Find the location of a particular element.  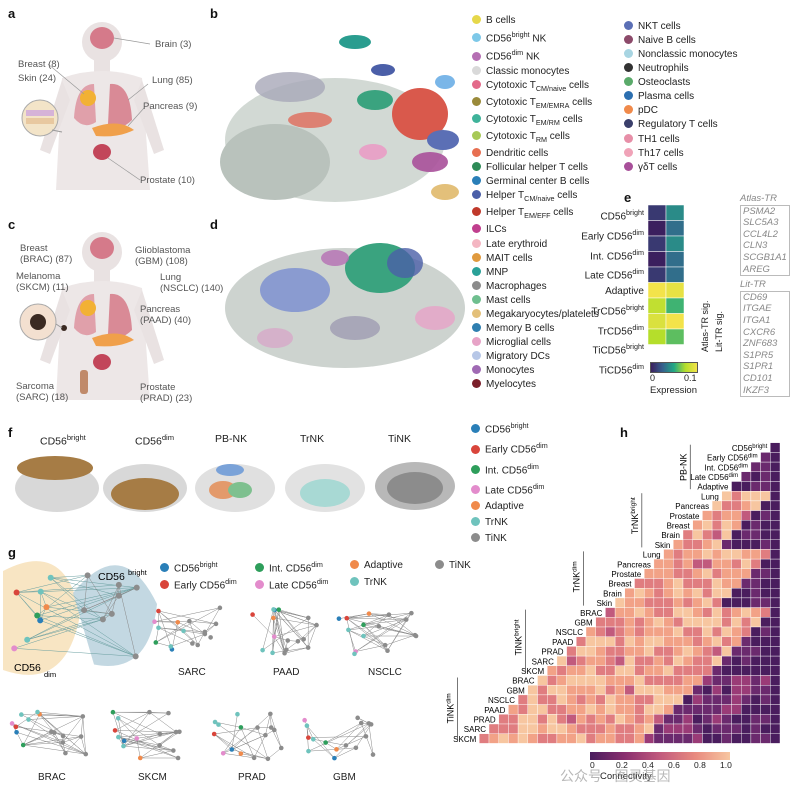

panel-e-col-lit: Lit-TR sig. is located at coordinates (719, 331).